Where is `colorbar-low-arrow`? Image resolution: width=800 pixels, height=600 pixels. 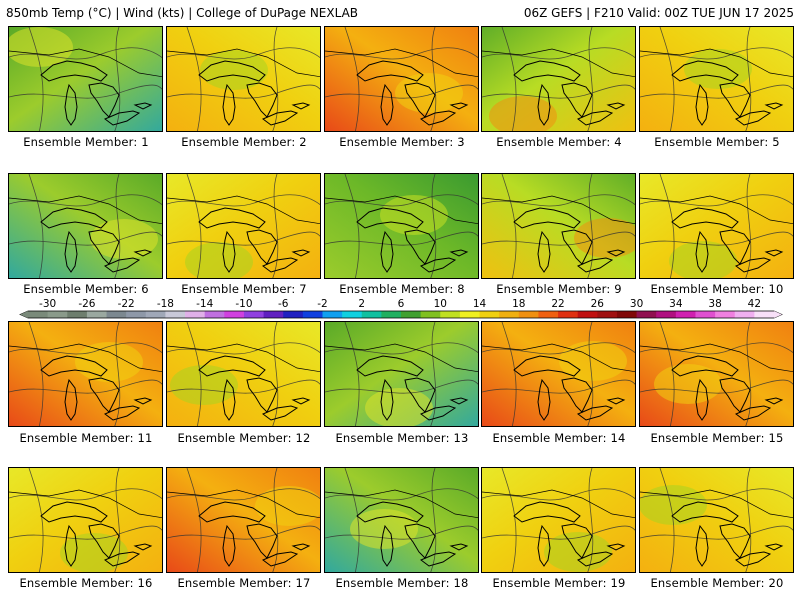 colorbar-low-arrow is located at coordinates (24, 314).